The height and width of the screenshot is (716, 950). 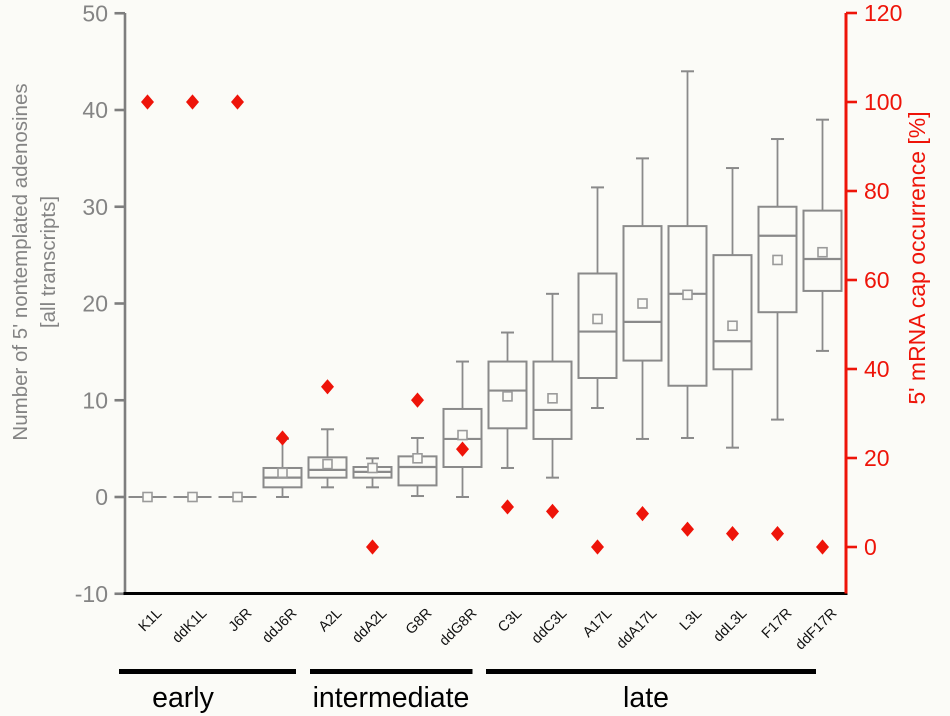 What do you see at coordinates (507, 507) in the screenshot?
I see `cap-marker-C3L` at bounding box center [507, 507].